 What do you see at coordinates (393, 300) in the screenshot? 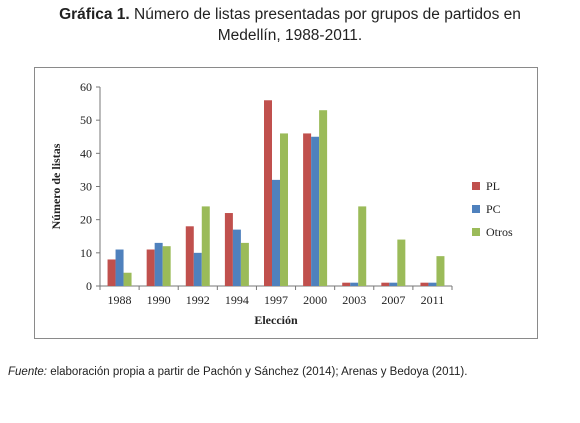
I see `x-tick-label: 2007` at bounding box center [393, 300].